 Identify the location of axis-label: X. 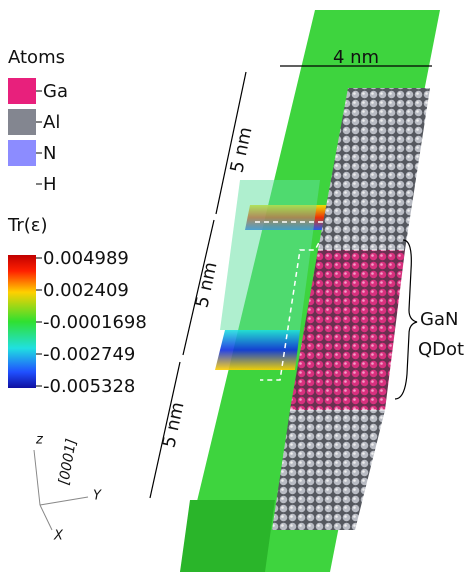
(58, 536).